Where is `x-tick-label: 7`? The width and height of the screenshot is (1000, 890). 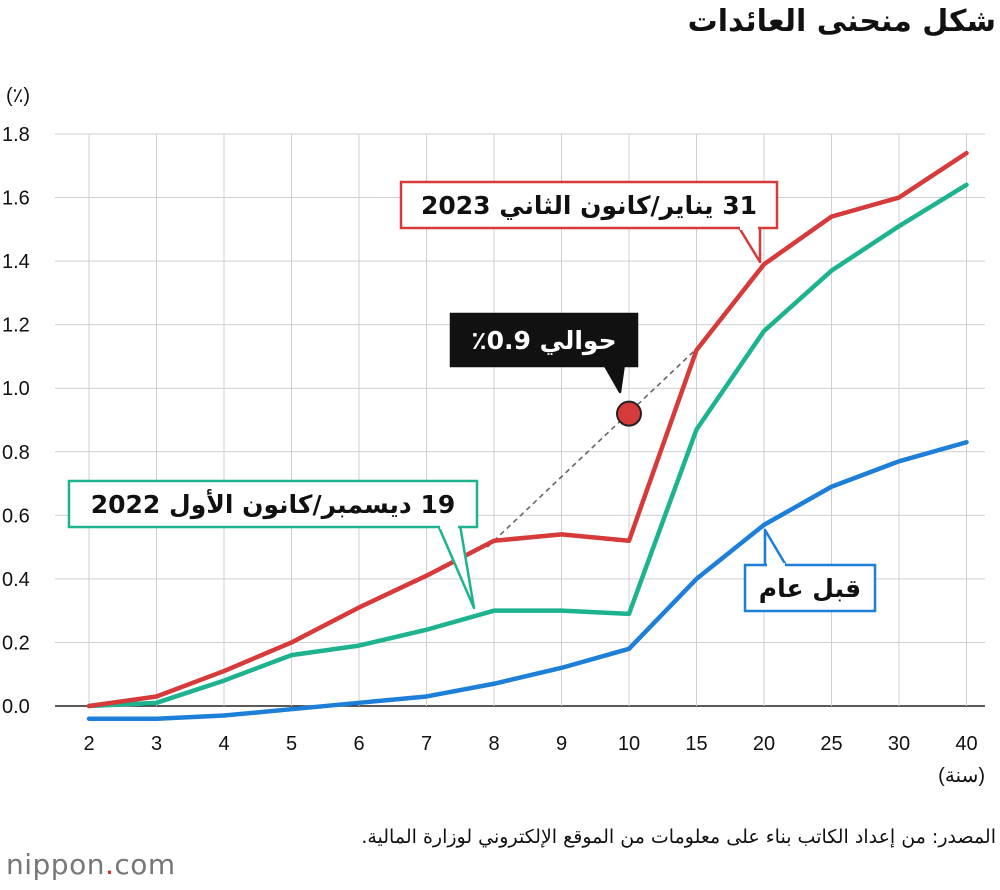 x-tick-label: 7 is located at coordinates (426, 744).